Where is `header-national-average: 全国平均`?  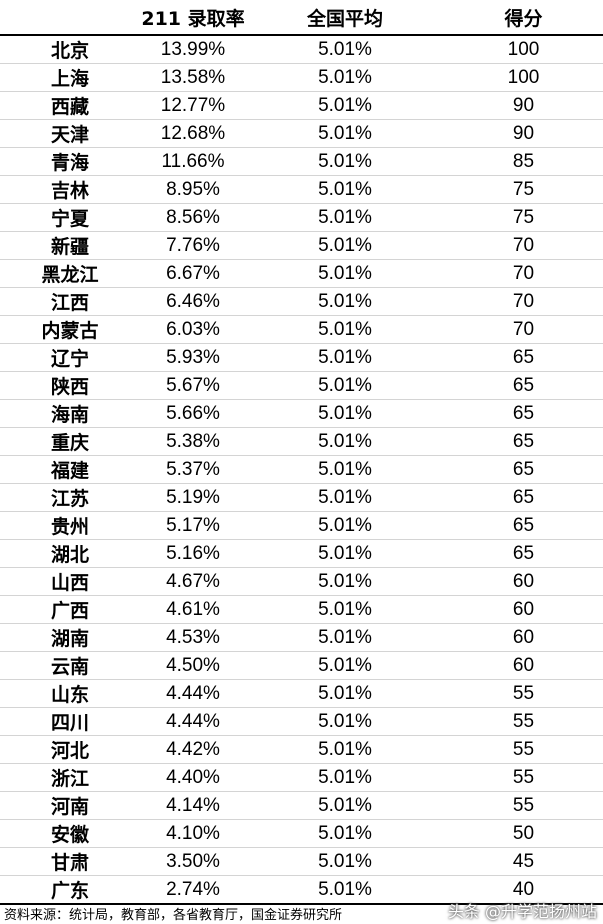
header-national-average: 全国平均 is located at coordinates (345, 18).